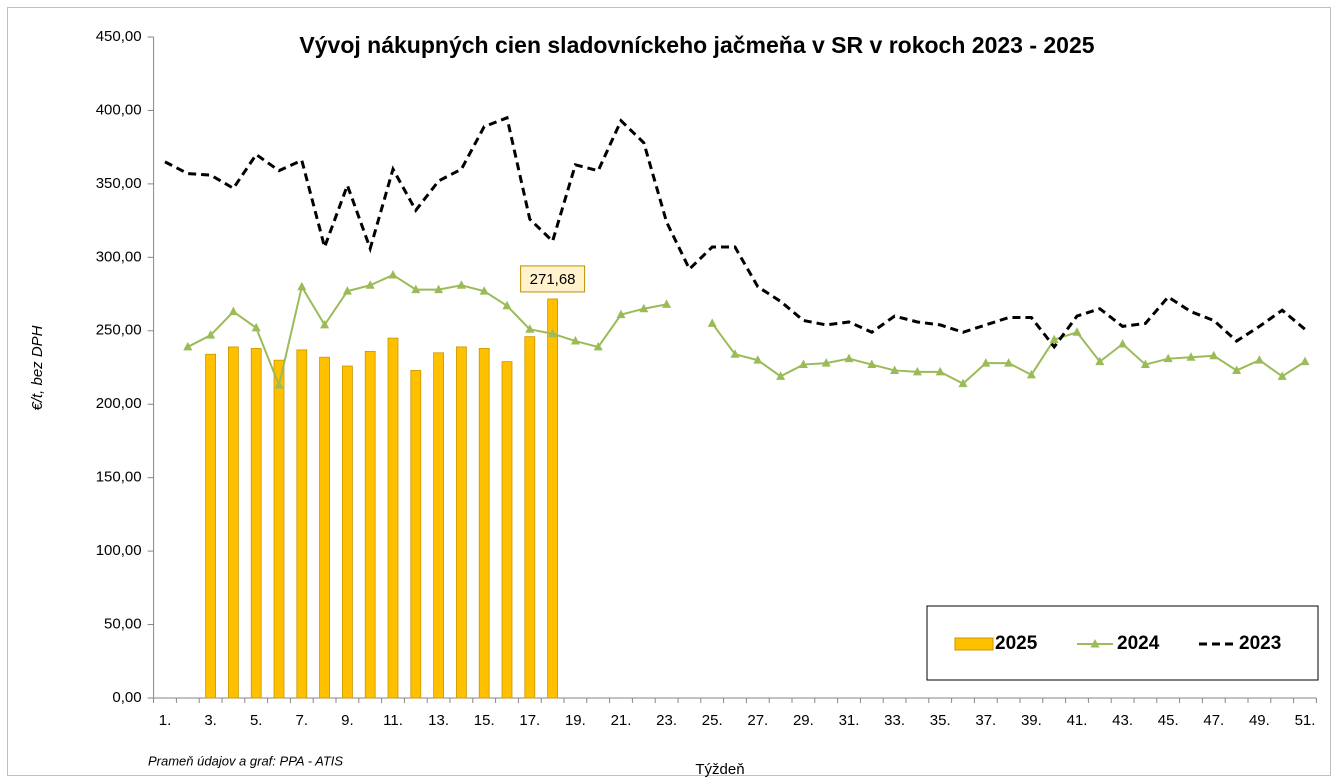 Image resolution: width=1339 pixels, height=783 pixels. I want to click on x-tick-label: 17., so click(529, 720).